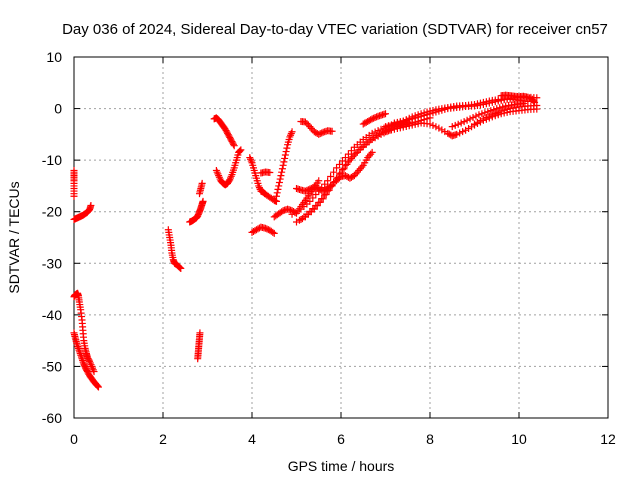 The image size is (640, 480). Describe the element at coordinates (224, 132) in the screenshot. I see `series-t03-a` at that location.